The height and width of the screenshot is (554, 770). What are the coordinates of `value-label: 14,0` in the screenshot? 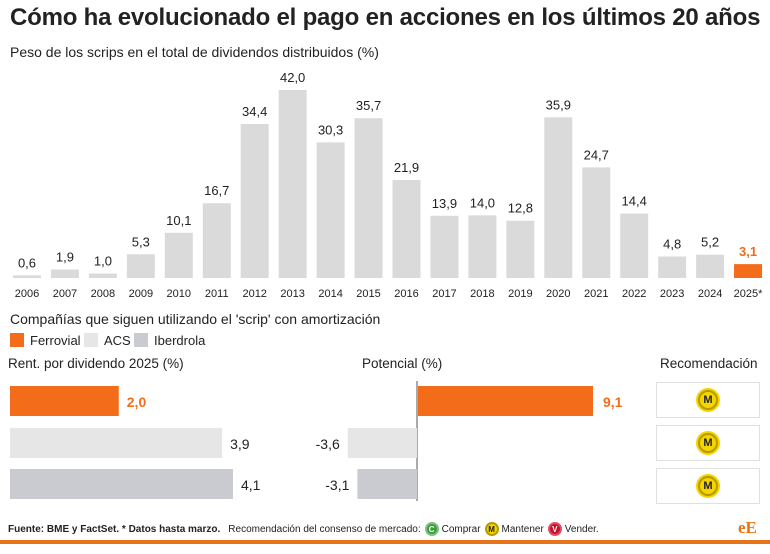 It's located at (482, 202).